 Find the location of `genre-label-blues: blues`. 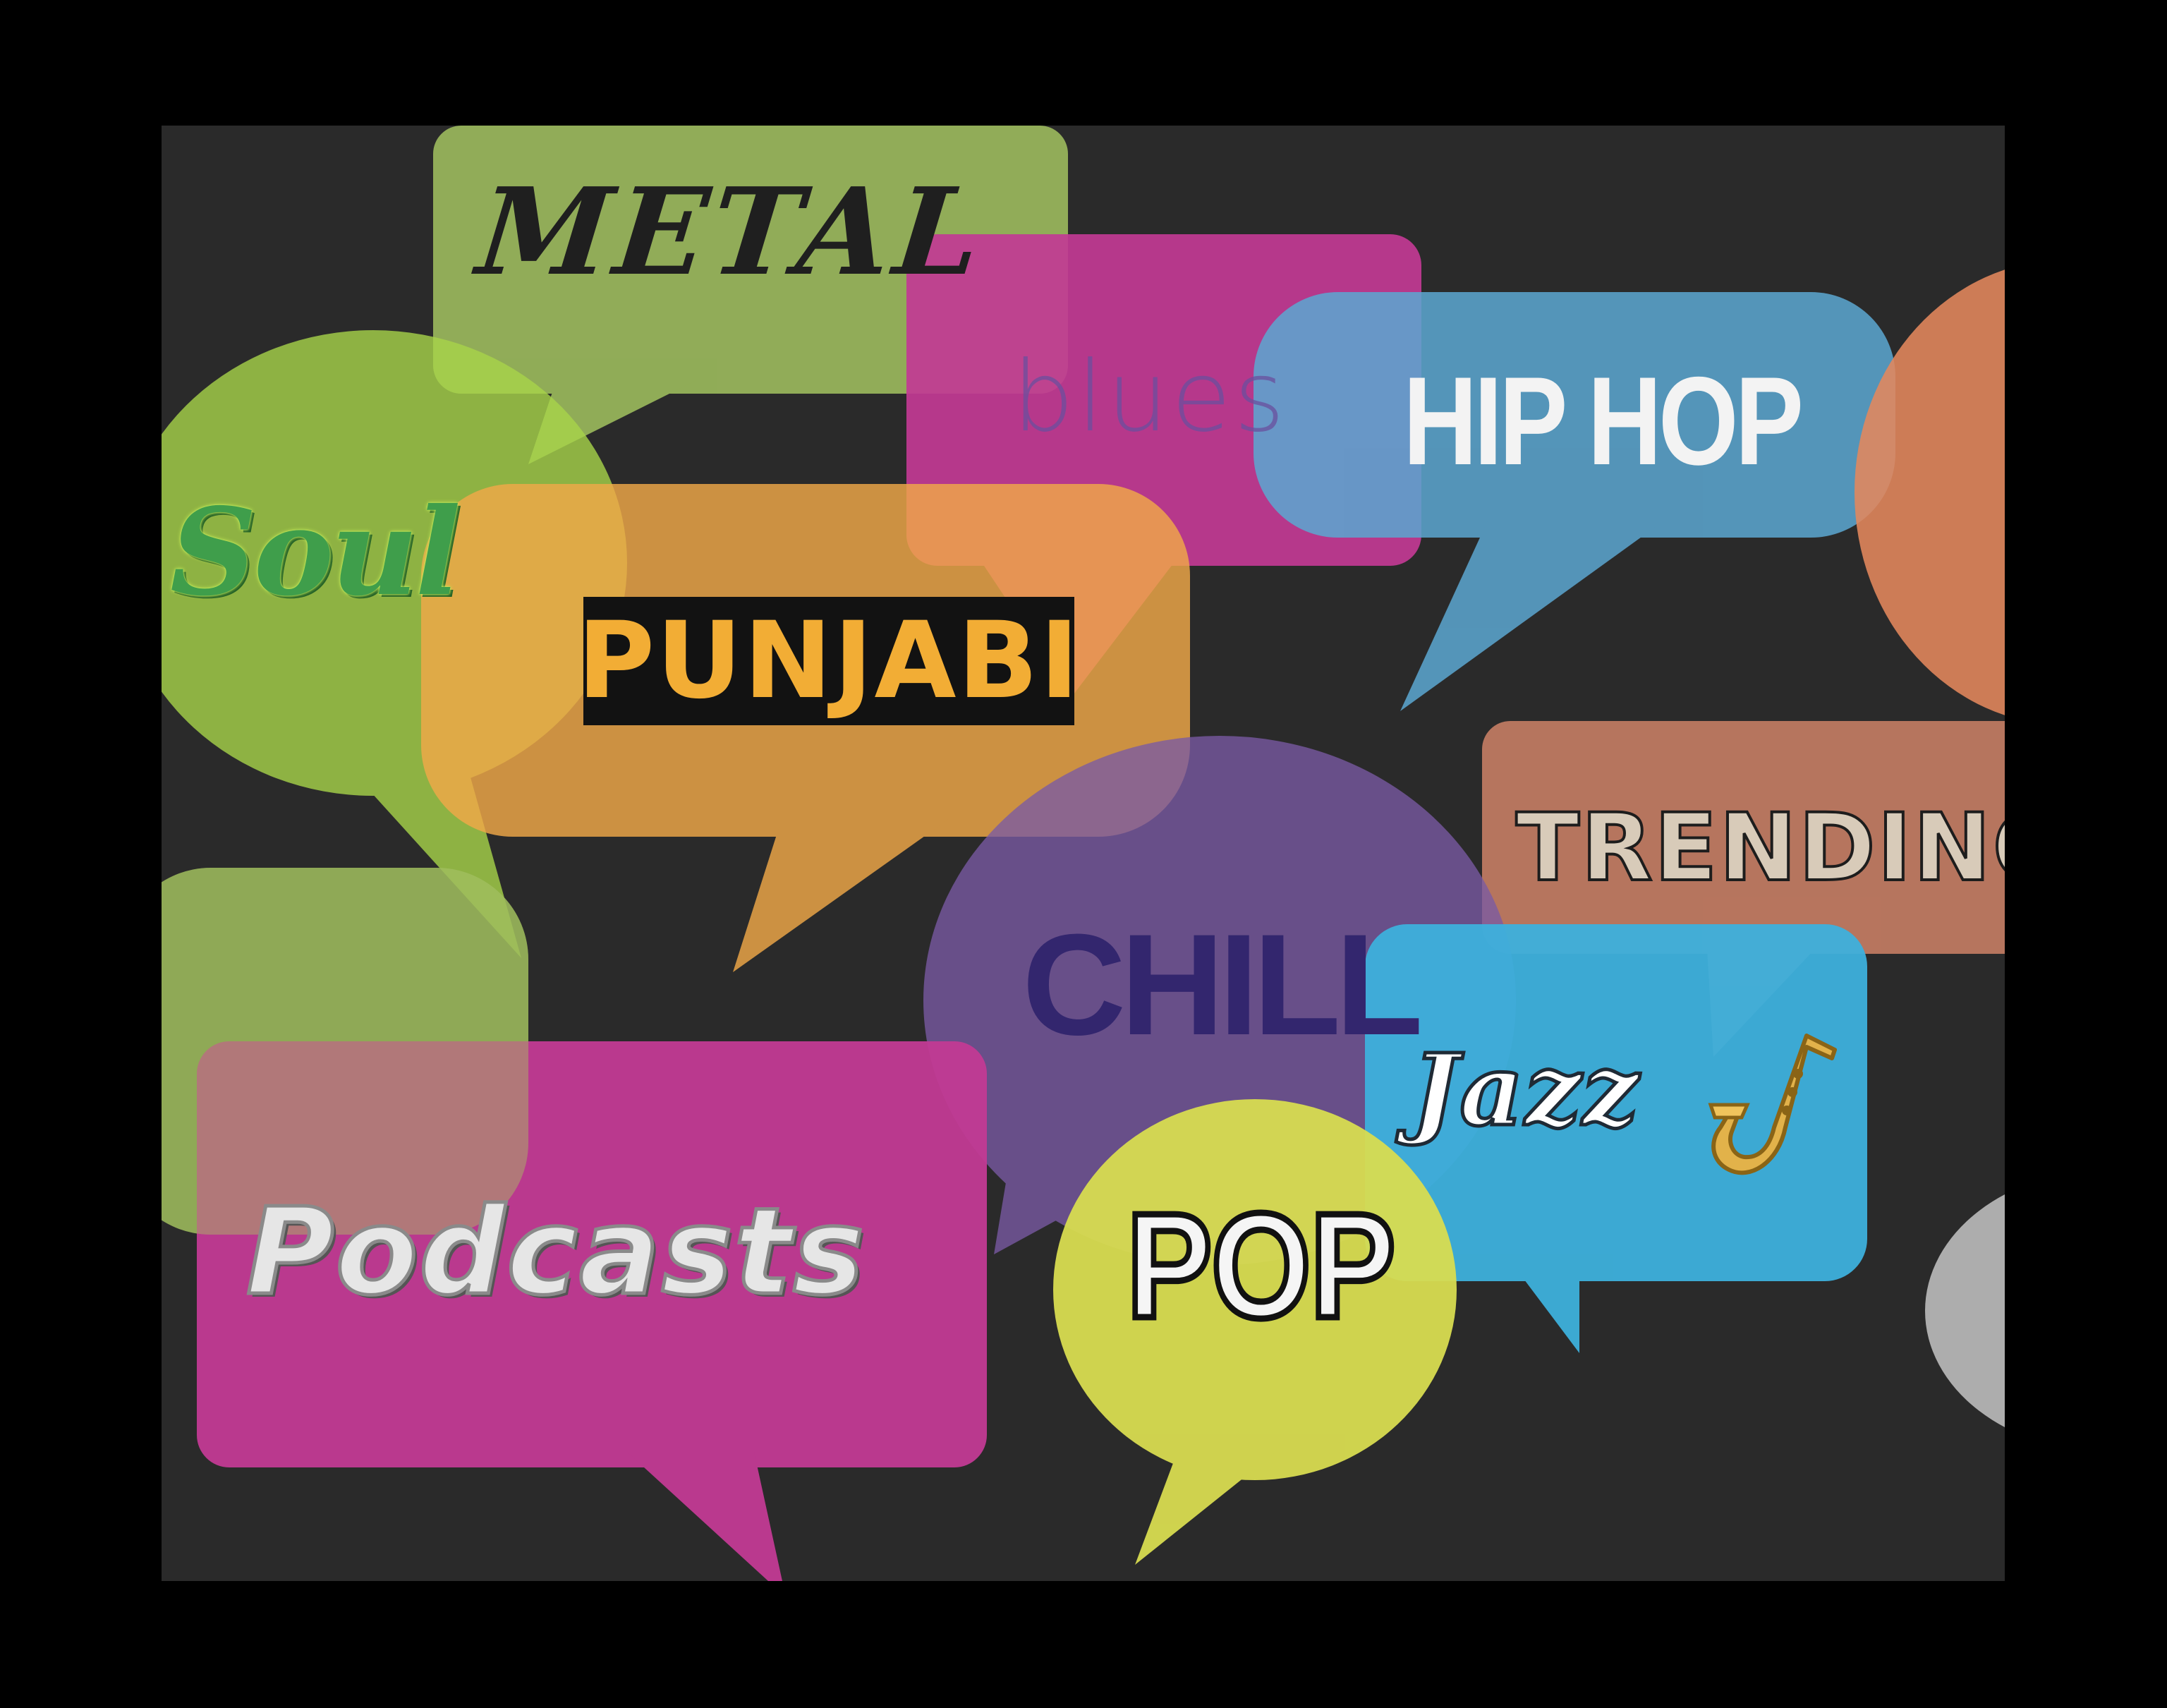

genre-label-blues: blues is located at coordinates (1150, 397).